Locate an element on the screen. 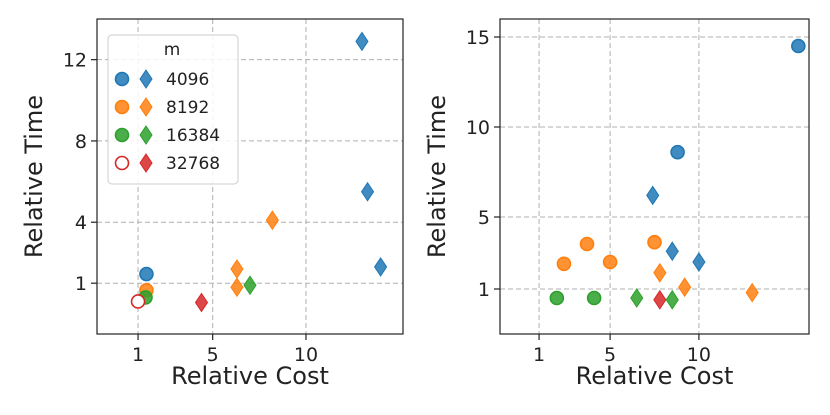 Image resolution: width=830 pixels, height=415 pixels. legend-circle-m4096 is located at coordinates (122, 79).